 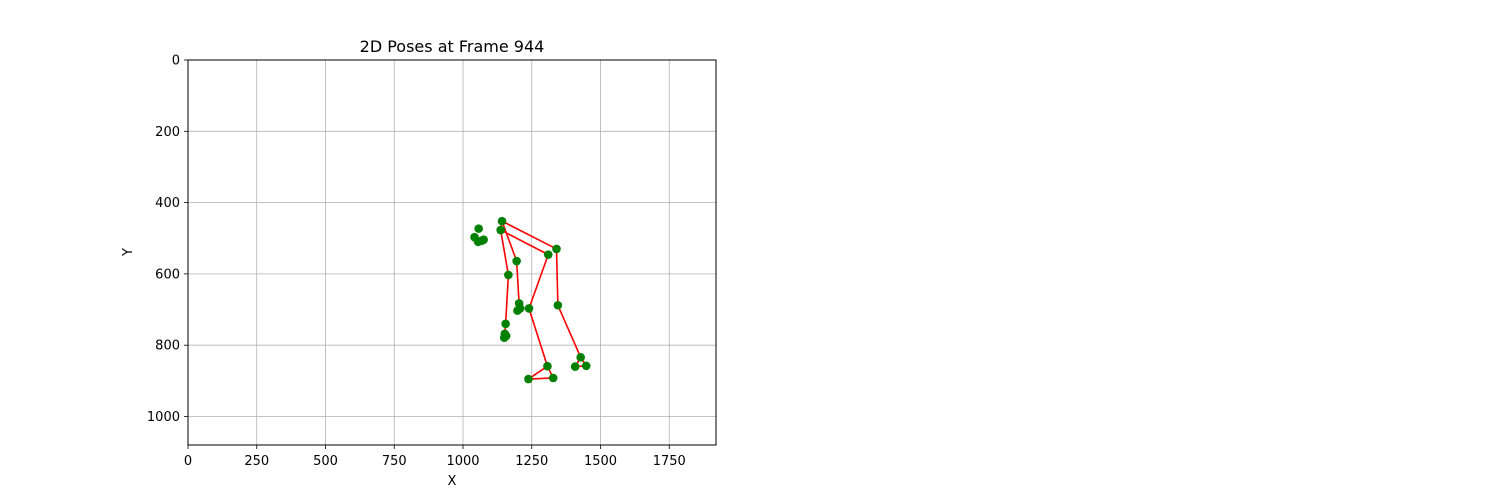 I want to click on y-tick-label: 200, so click(x=167, y=132).